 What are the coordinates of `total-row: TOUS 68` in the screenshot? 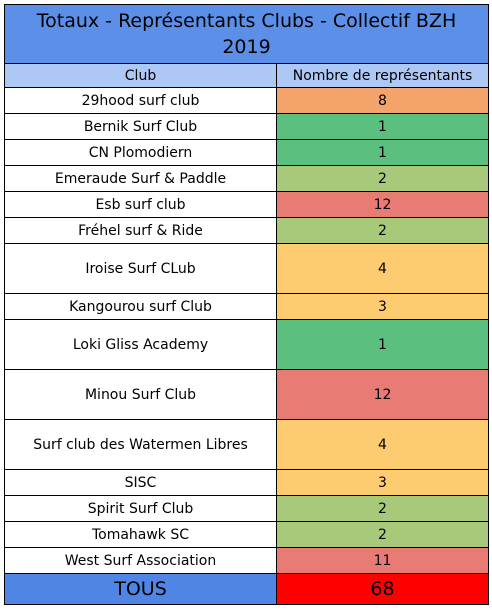 It's located at (247, 589).